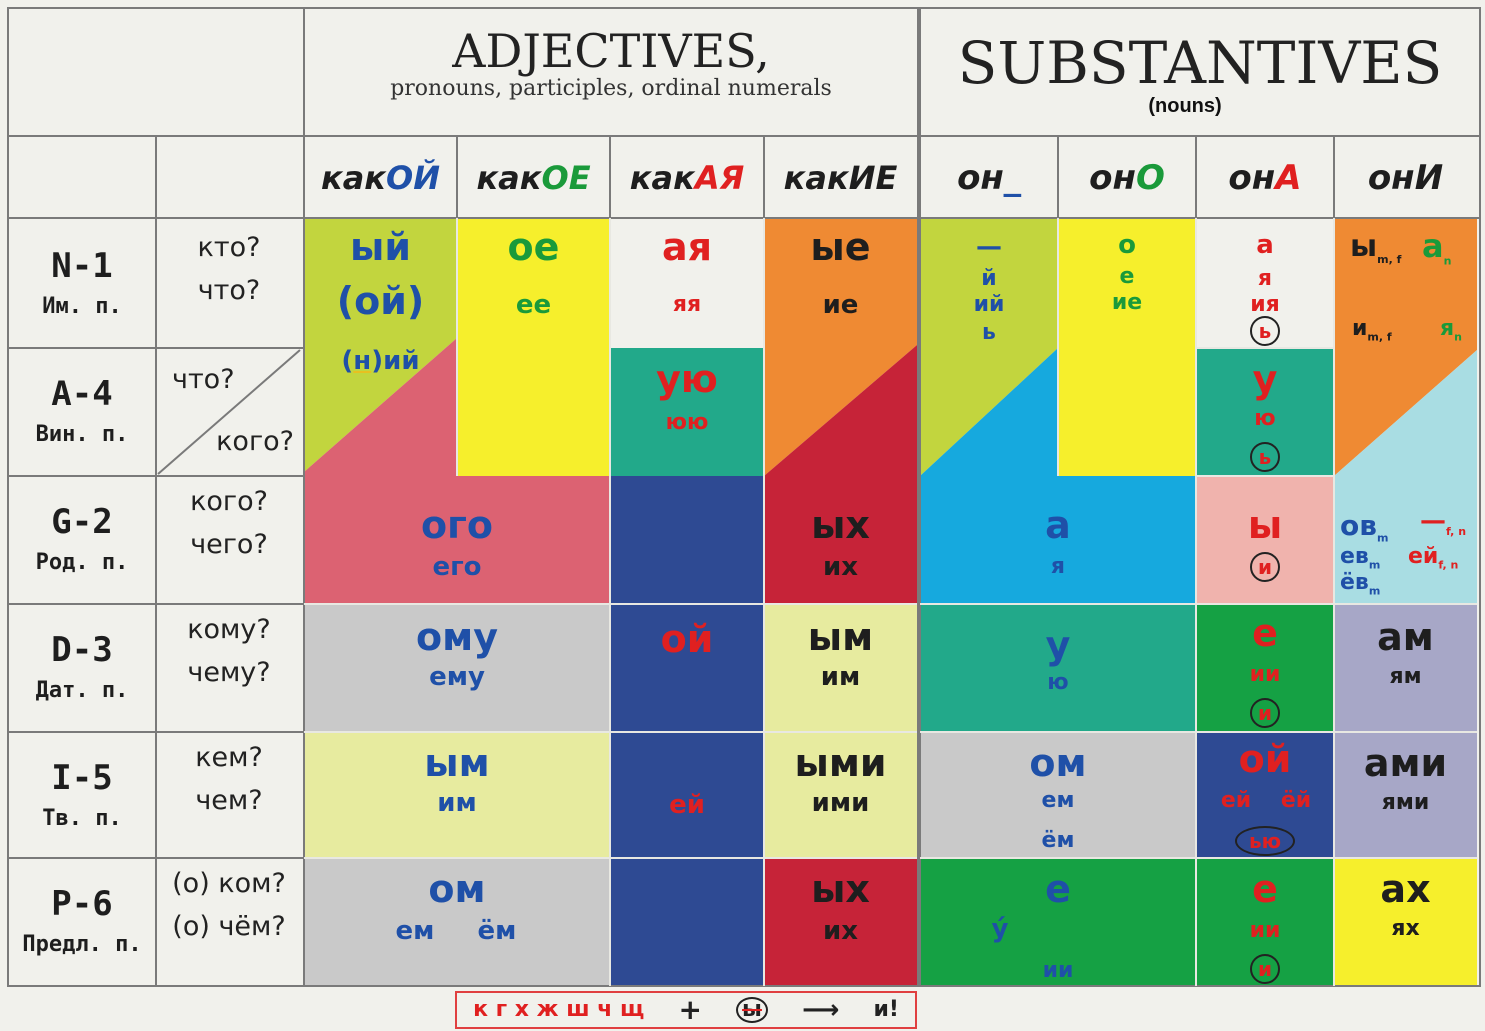 The image size is (1485, 1031). I want to click on adj-ending: его, so click(457, 567).